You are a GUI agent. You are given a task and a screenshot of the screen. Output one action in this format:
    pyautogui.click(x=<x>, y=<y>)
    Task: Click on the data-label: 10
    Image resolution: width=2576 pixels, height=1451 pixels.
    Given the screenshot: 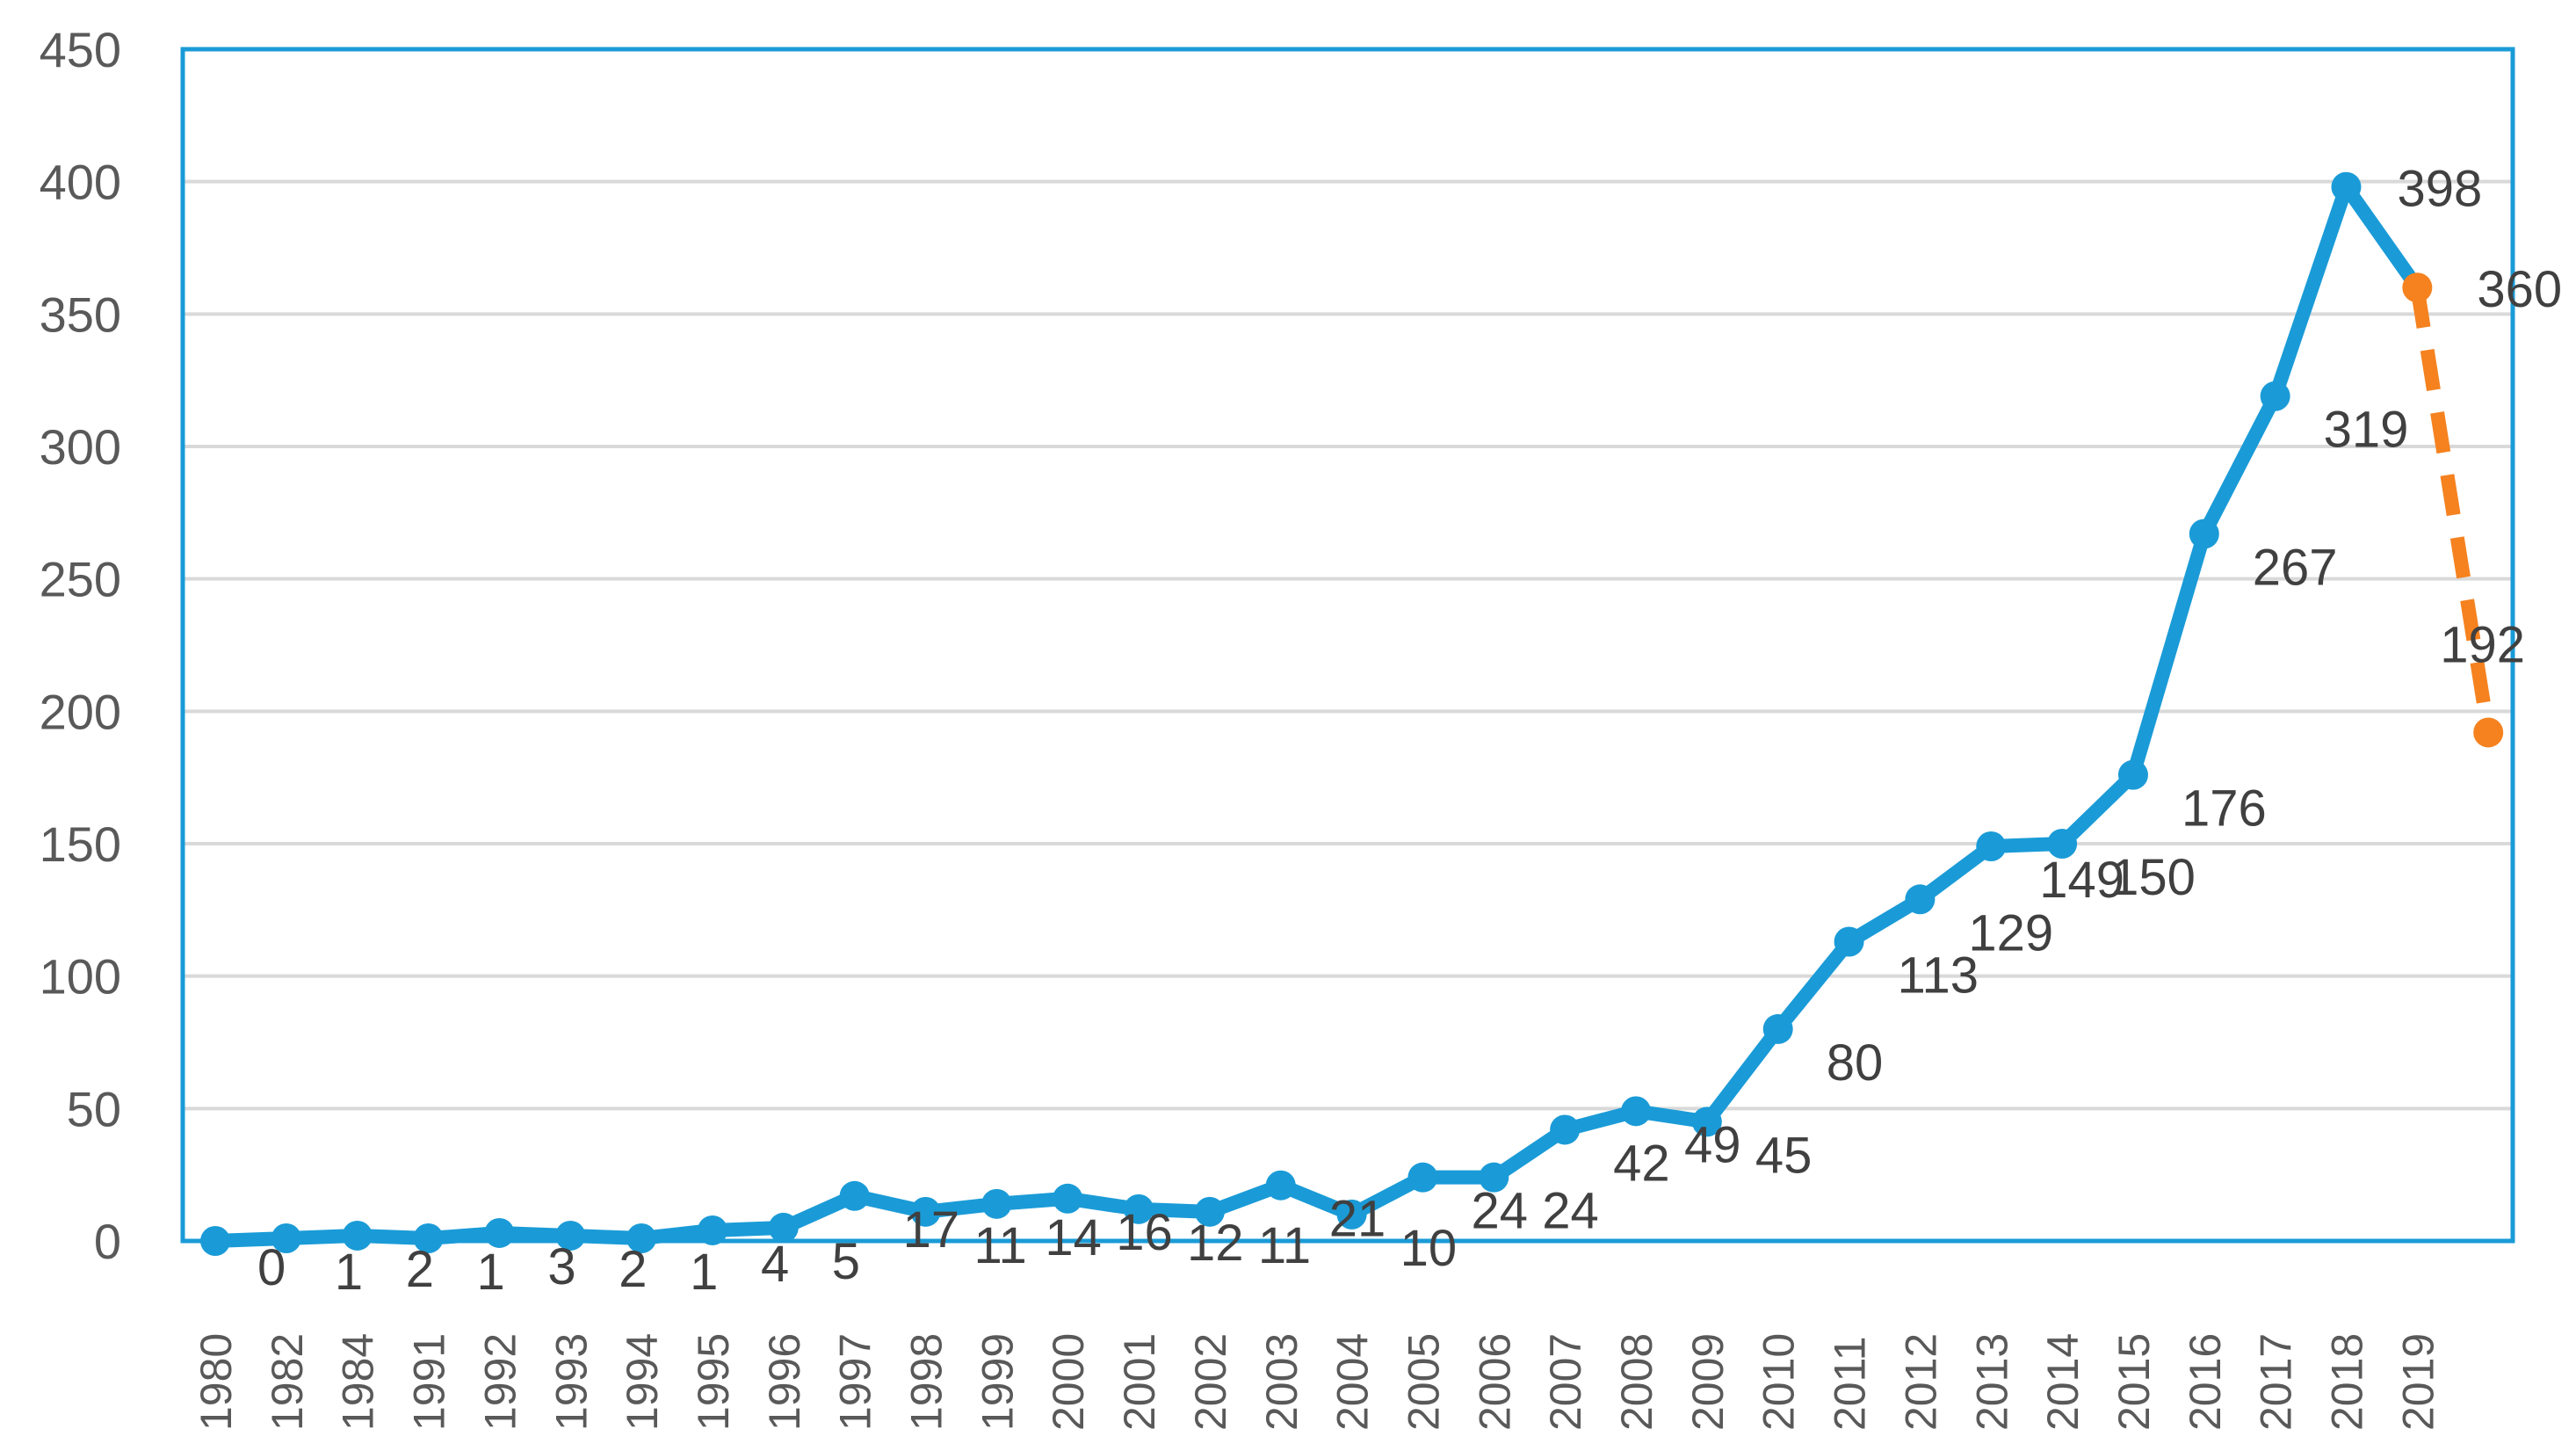 What is the action you would take?
    pyautogui.click(x=1429, y=1248)
    